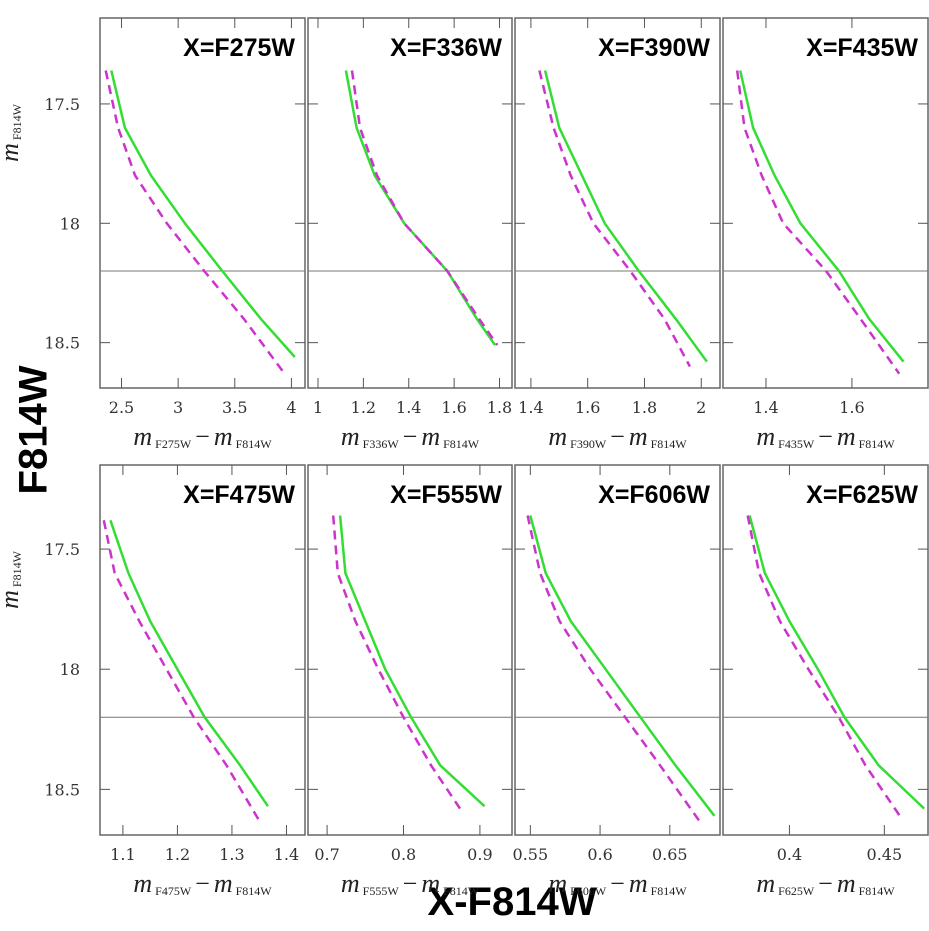 This screenshot has height=931, width=929. I want to click on panel-title: X=F336W, so click(446, 48).